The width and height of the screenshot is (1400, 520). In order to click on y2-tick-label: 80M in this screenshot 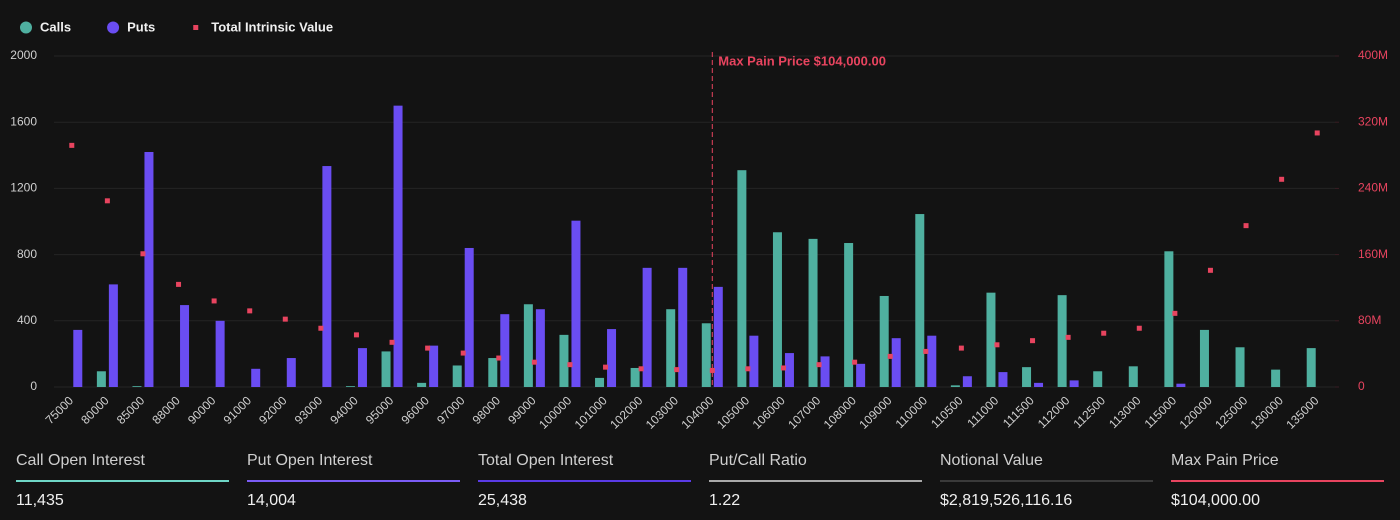, I will do `click(1369, 320)`.